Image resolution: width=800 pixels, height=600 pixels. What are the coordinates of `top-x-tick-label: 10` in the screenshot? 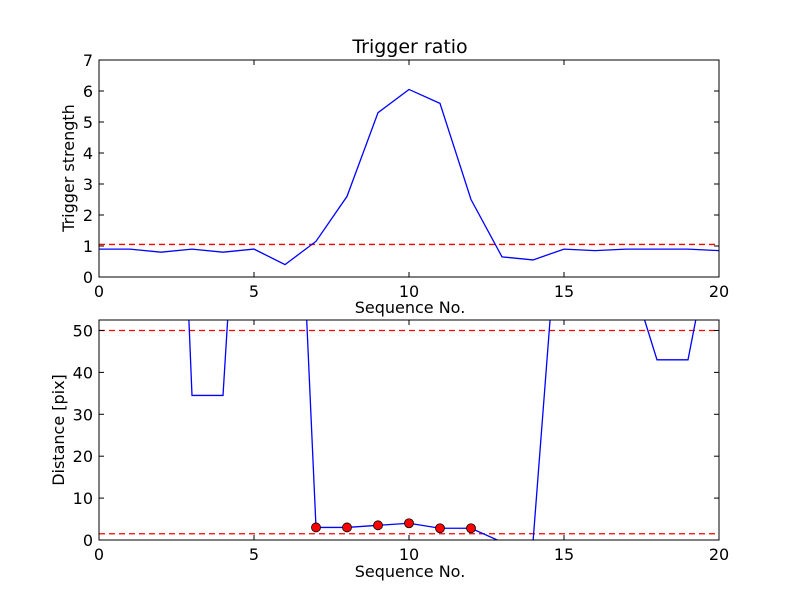 It's located at (409, 291).